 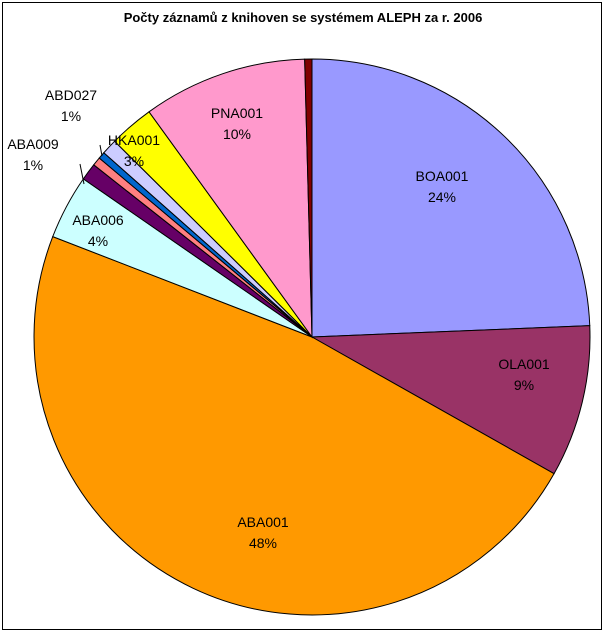 I want to click on slice-label-boa001: BOA001, so click(x=442, y=176).